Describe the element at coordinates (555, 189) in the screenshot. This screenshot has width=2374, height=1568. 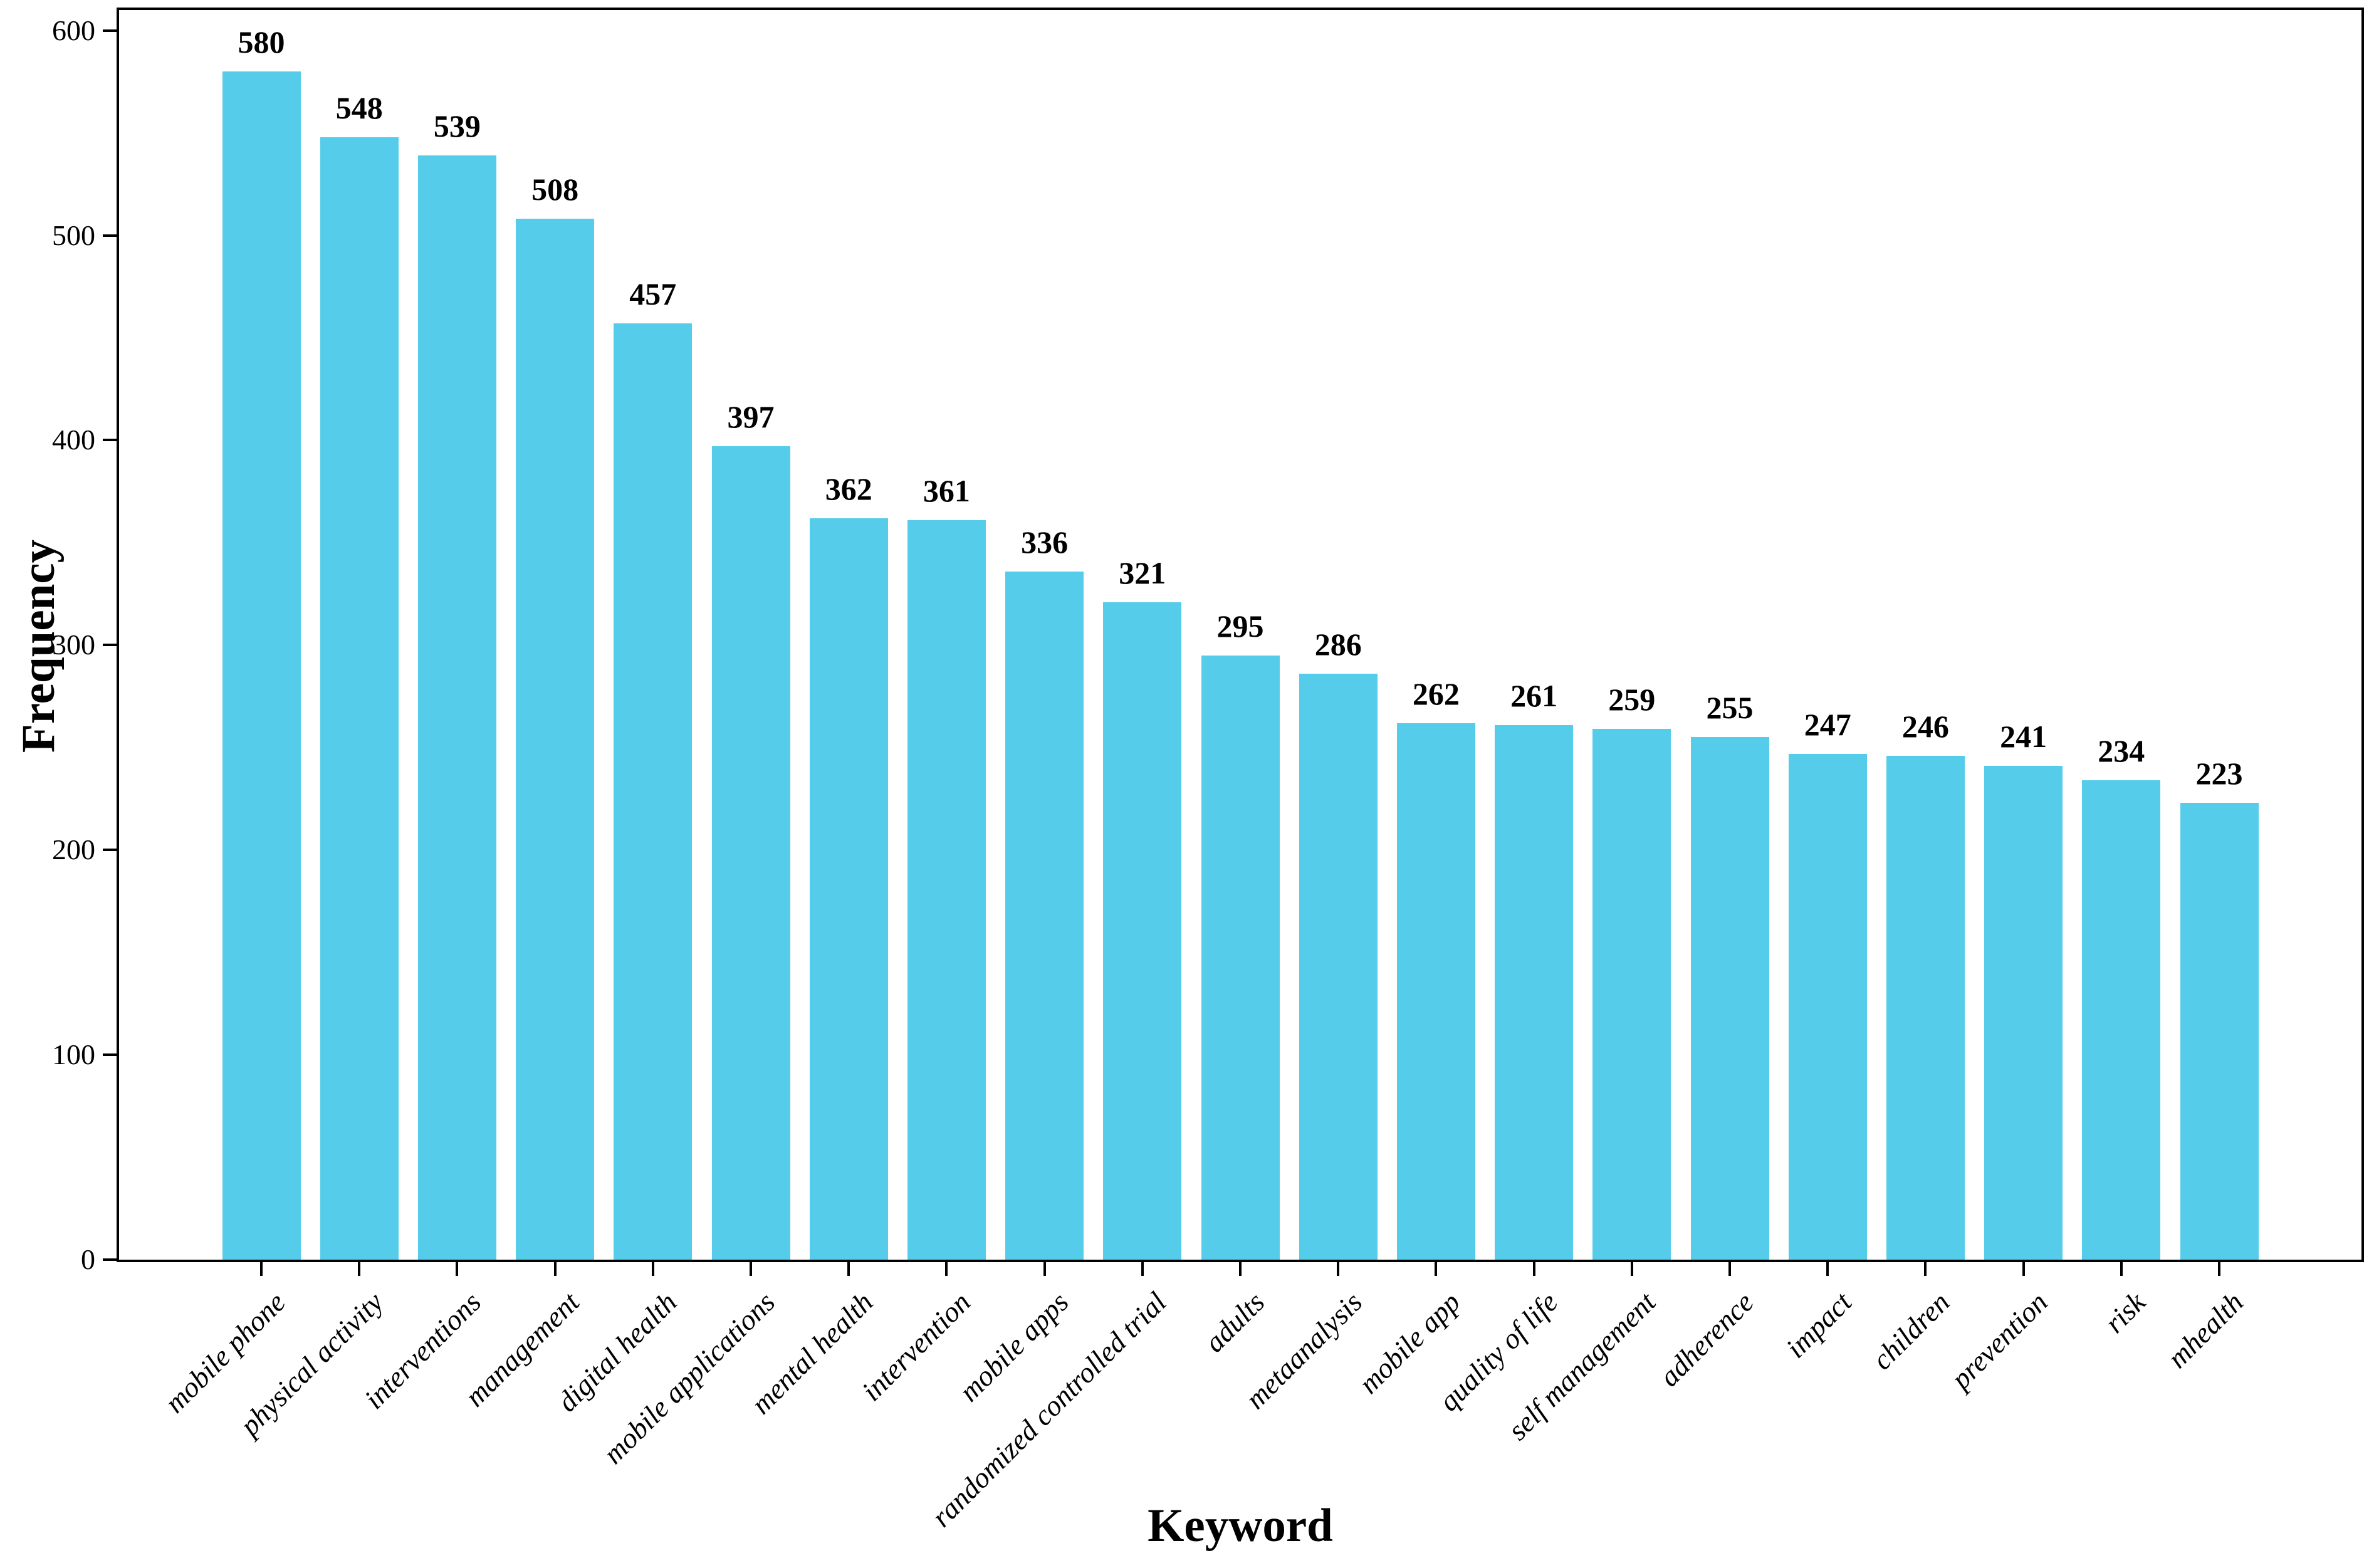
I see `bar-value-label: 508` at that location.